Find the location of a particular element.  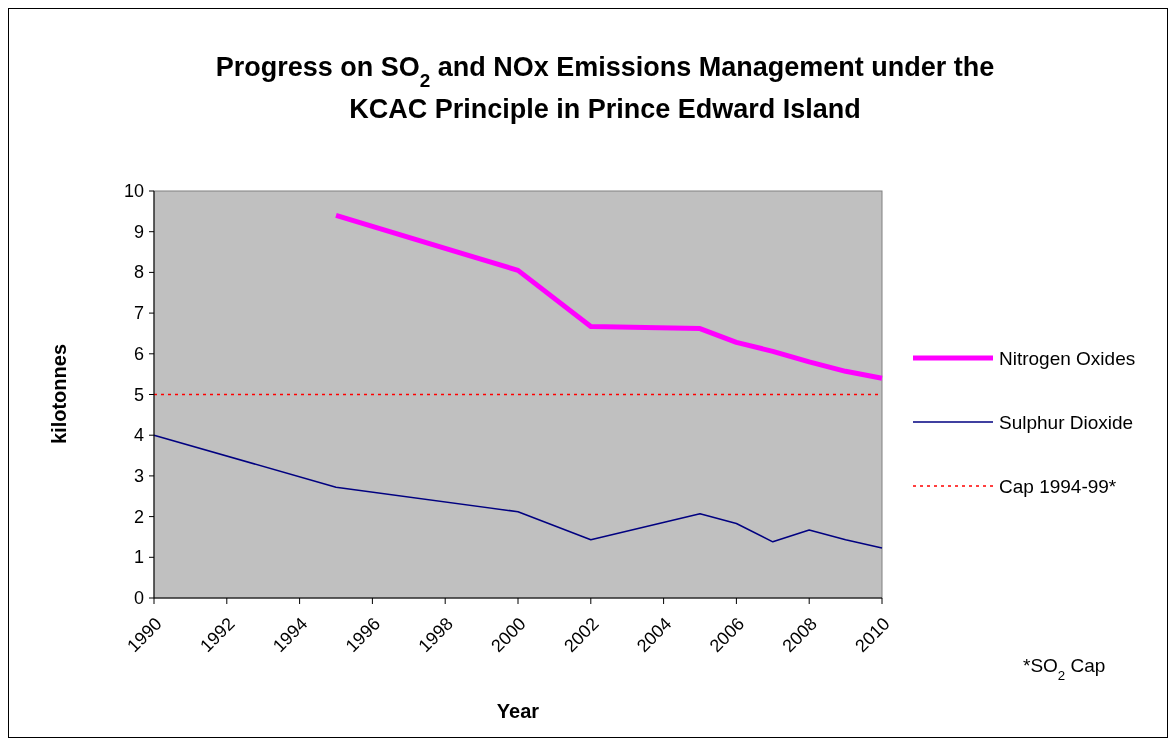

legend-label: Sulphur Dioxide is located at coordinates (1066, 422).